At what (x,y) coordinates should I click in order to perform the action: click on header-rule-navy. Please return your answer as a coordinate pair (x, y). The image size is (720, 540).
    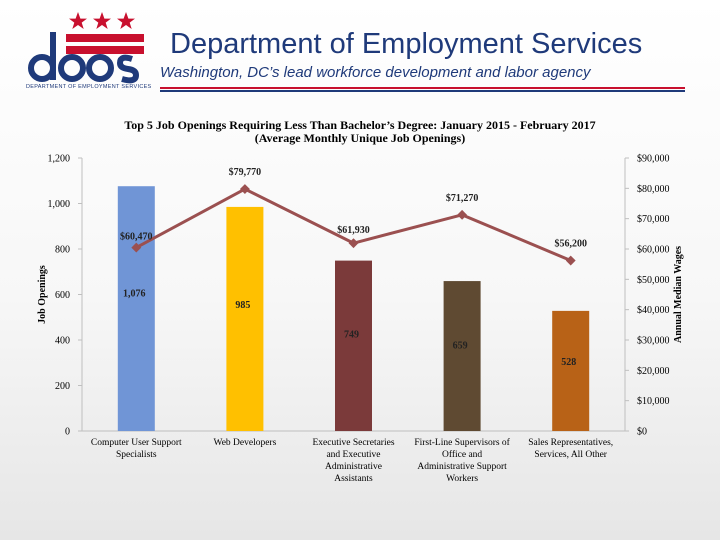
    Looking at the image, I should click on (422, 91).